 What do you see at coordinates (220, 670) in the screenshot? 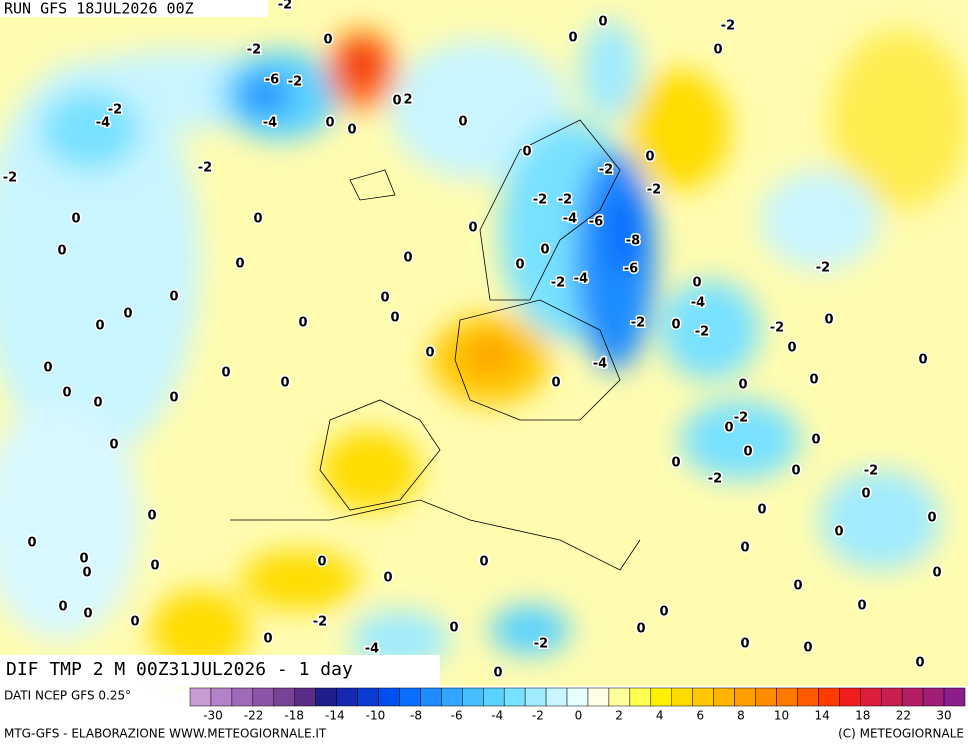
I see `field-box` at bounding box center [220, 670].